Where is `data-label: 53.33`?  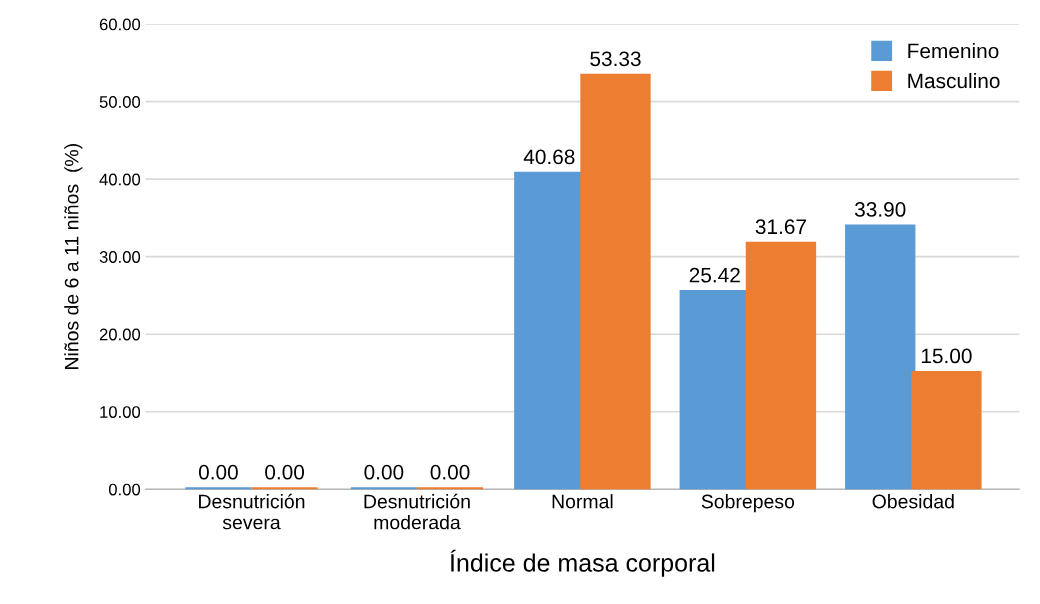 data-label: 53.33 is located at coordinates (615, 59).